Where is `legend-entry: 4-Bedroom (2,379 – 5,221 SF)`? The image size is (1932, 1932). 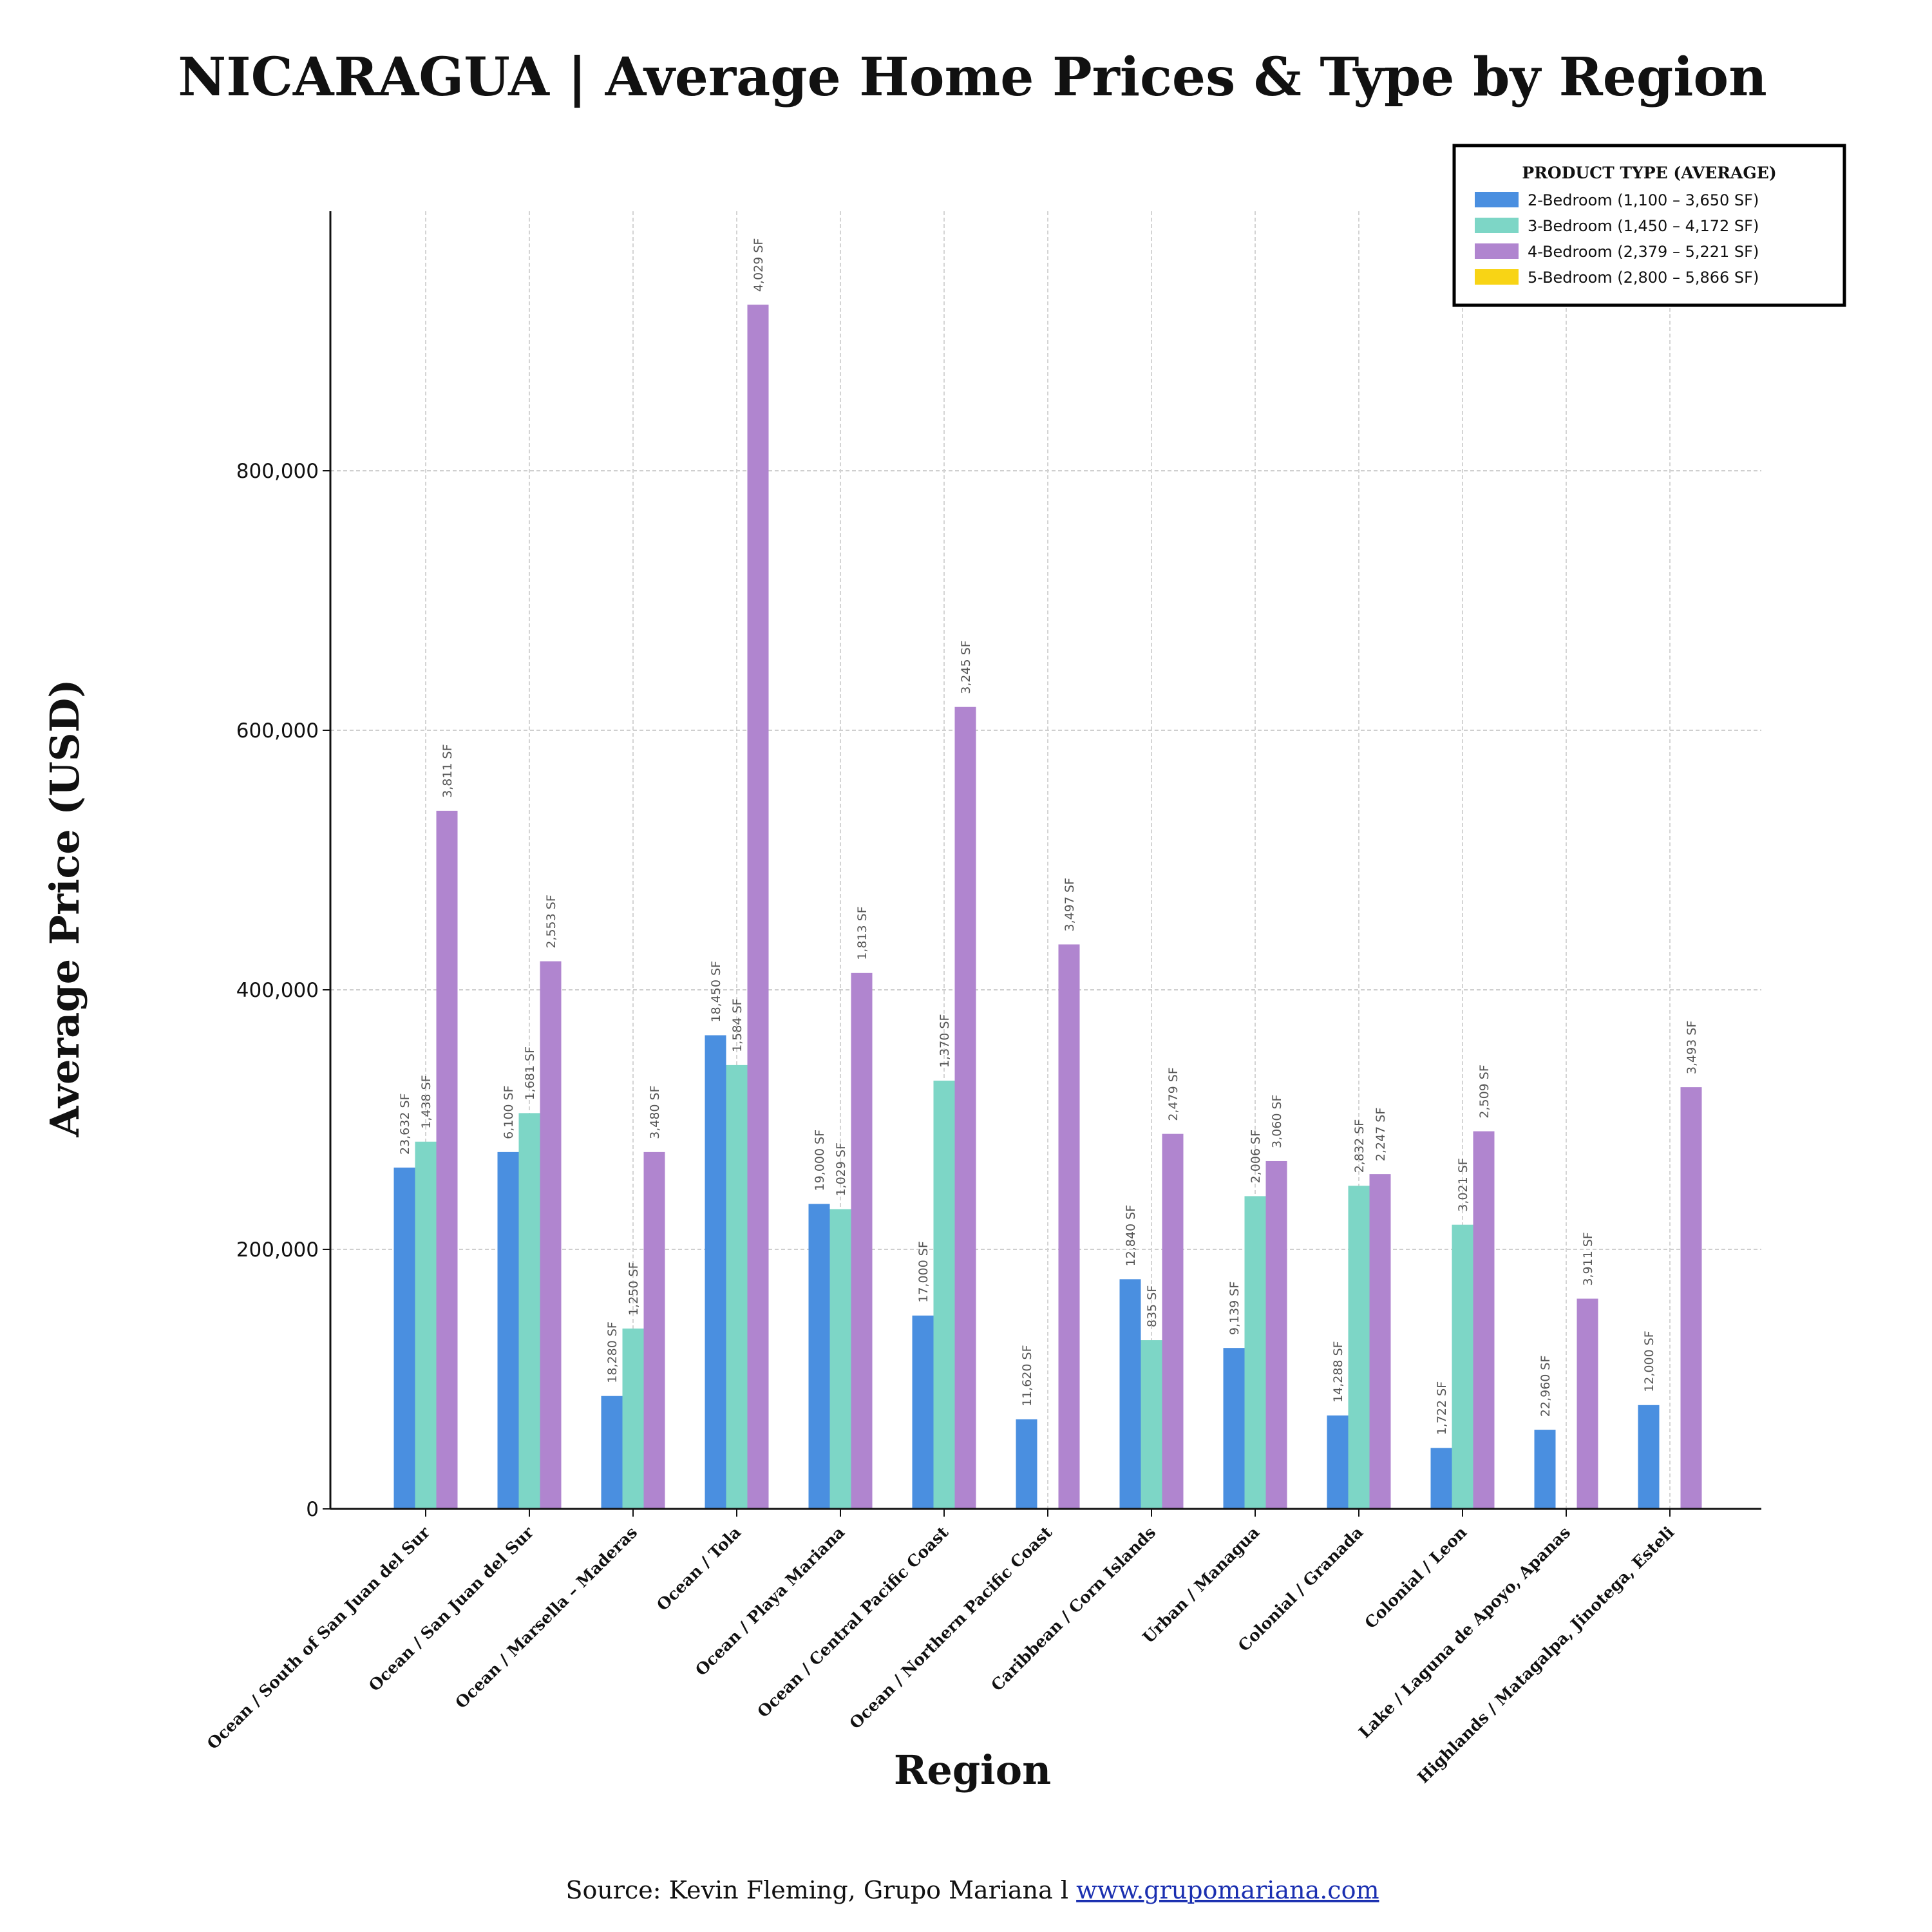 legend-entry: 4-Bedroom (2,379 – 5,221 SF) is located at coordinates (1643, 252).